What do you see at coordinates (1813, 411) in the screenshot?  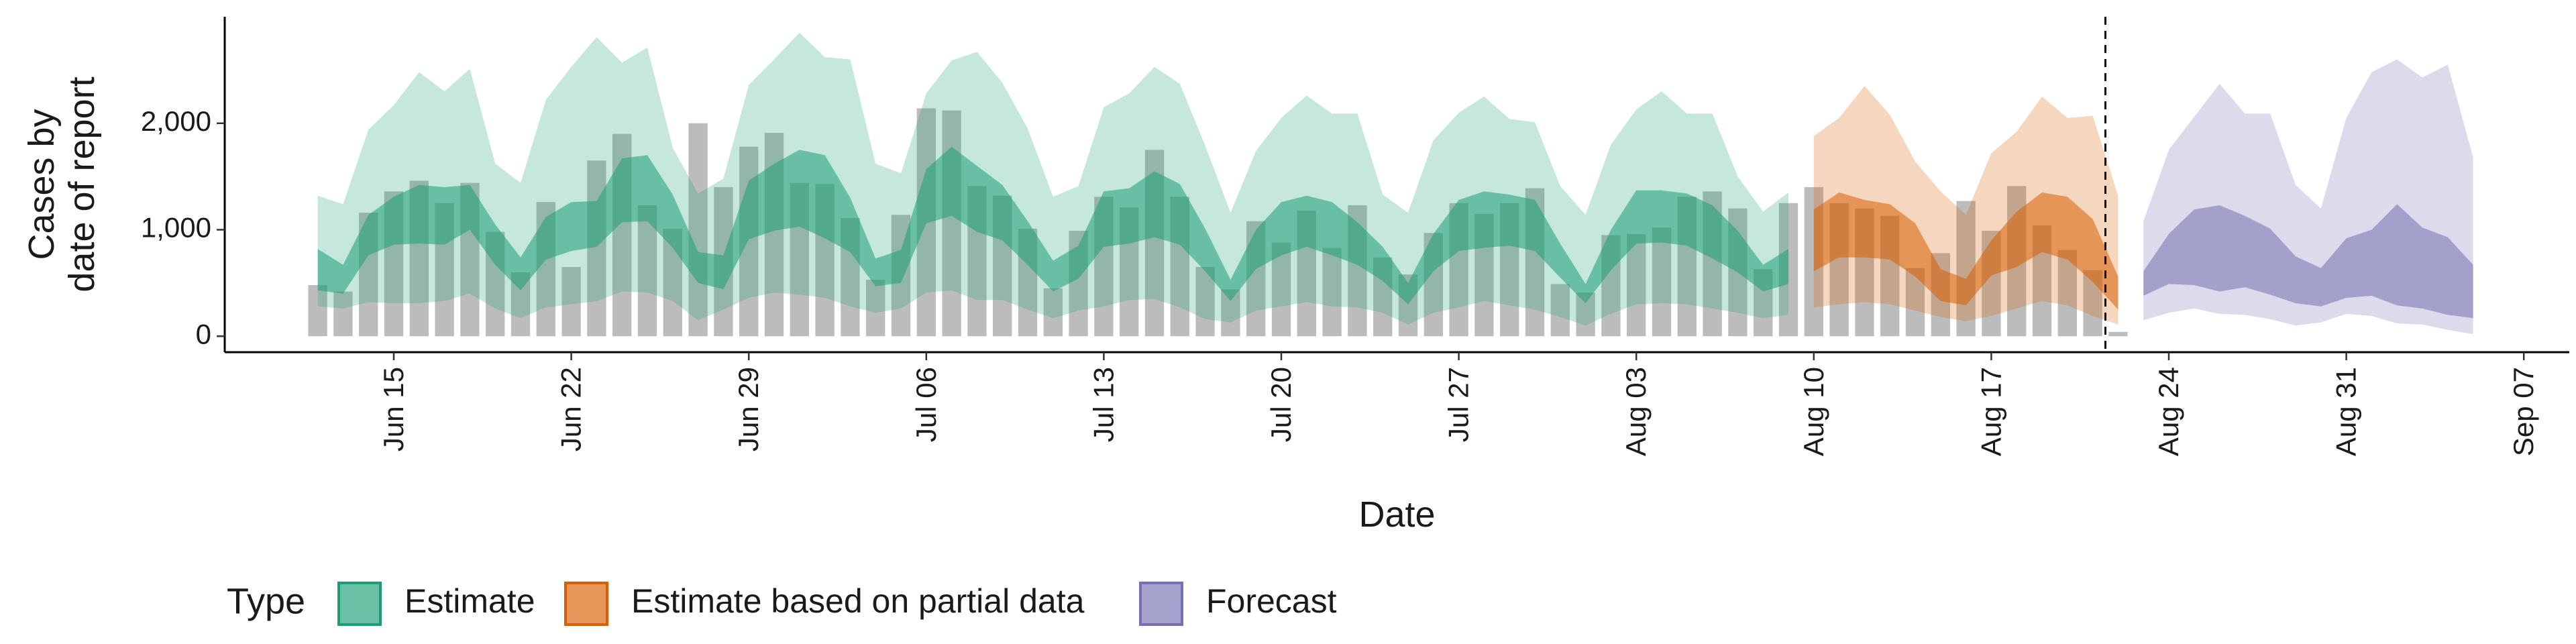 I see `x-tick-label: Aug 10` at bounding box center [1813, 411].